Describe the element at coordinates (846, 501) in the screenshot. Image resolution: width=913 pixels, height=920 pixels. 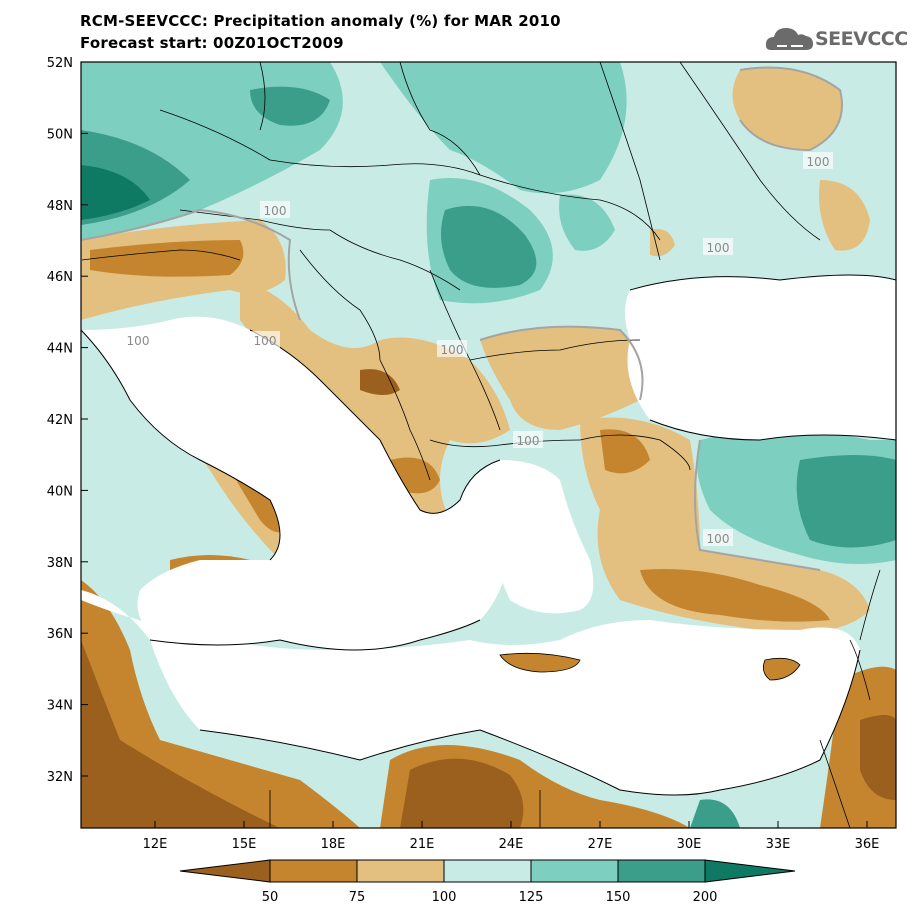
I see `field-anatolia-wetter` at that location.